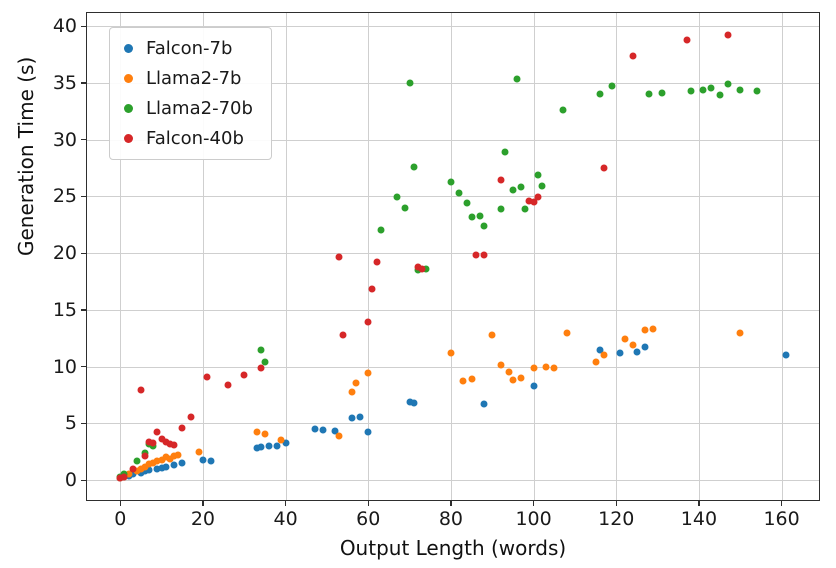  Describe the element at coordinates (64, 139) in the screenshot. I see `y-tick-label: 30` at that location.